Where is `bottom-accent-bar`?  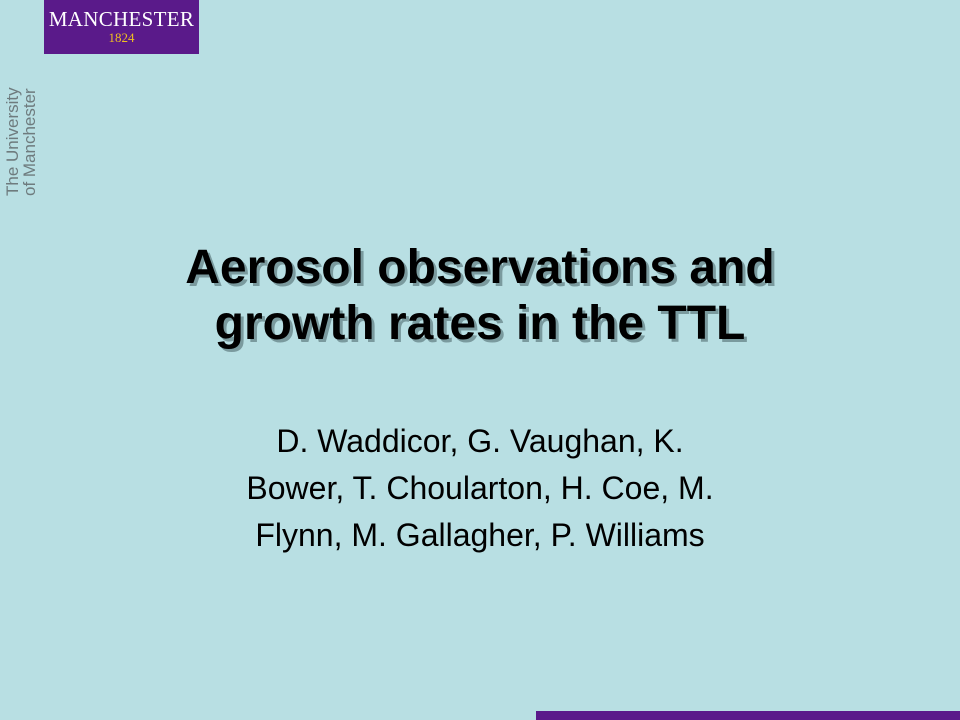
bottom-accent-bar is located at coordinates (748, 715).